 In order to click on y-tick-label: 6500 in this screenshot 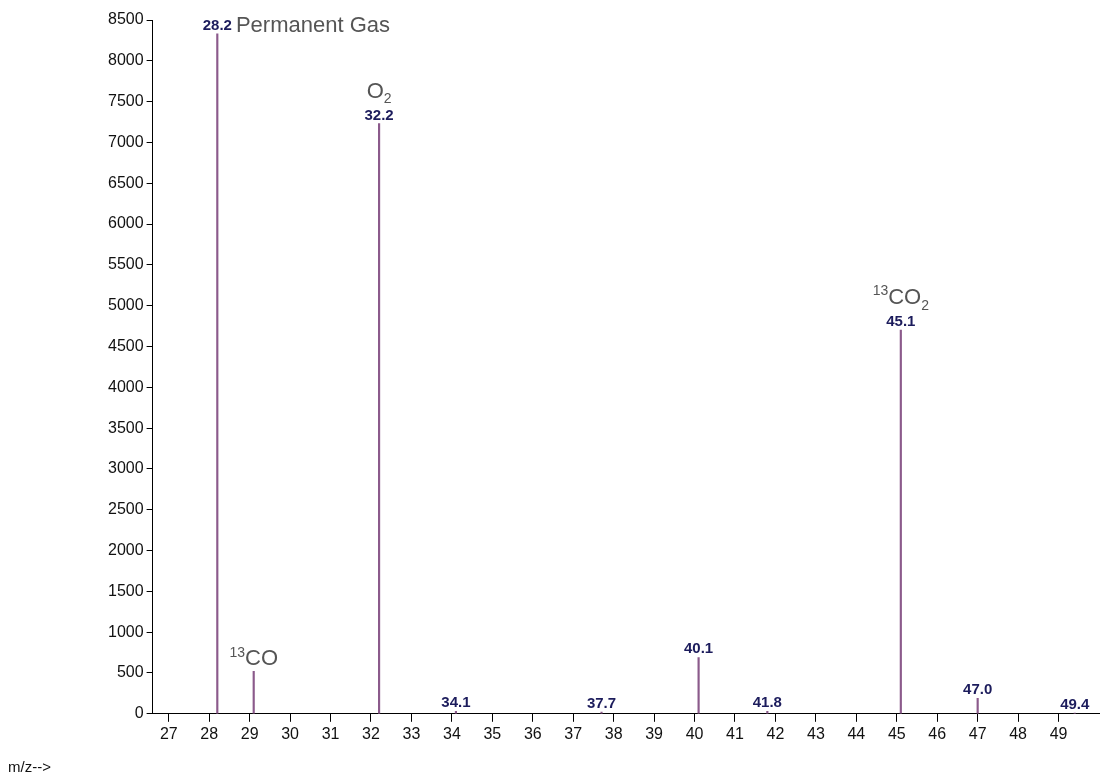, I will do `click(126, 182)`.